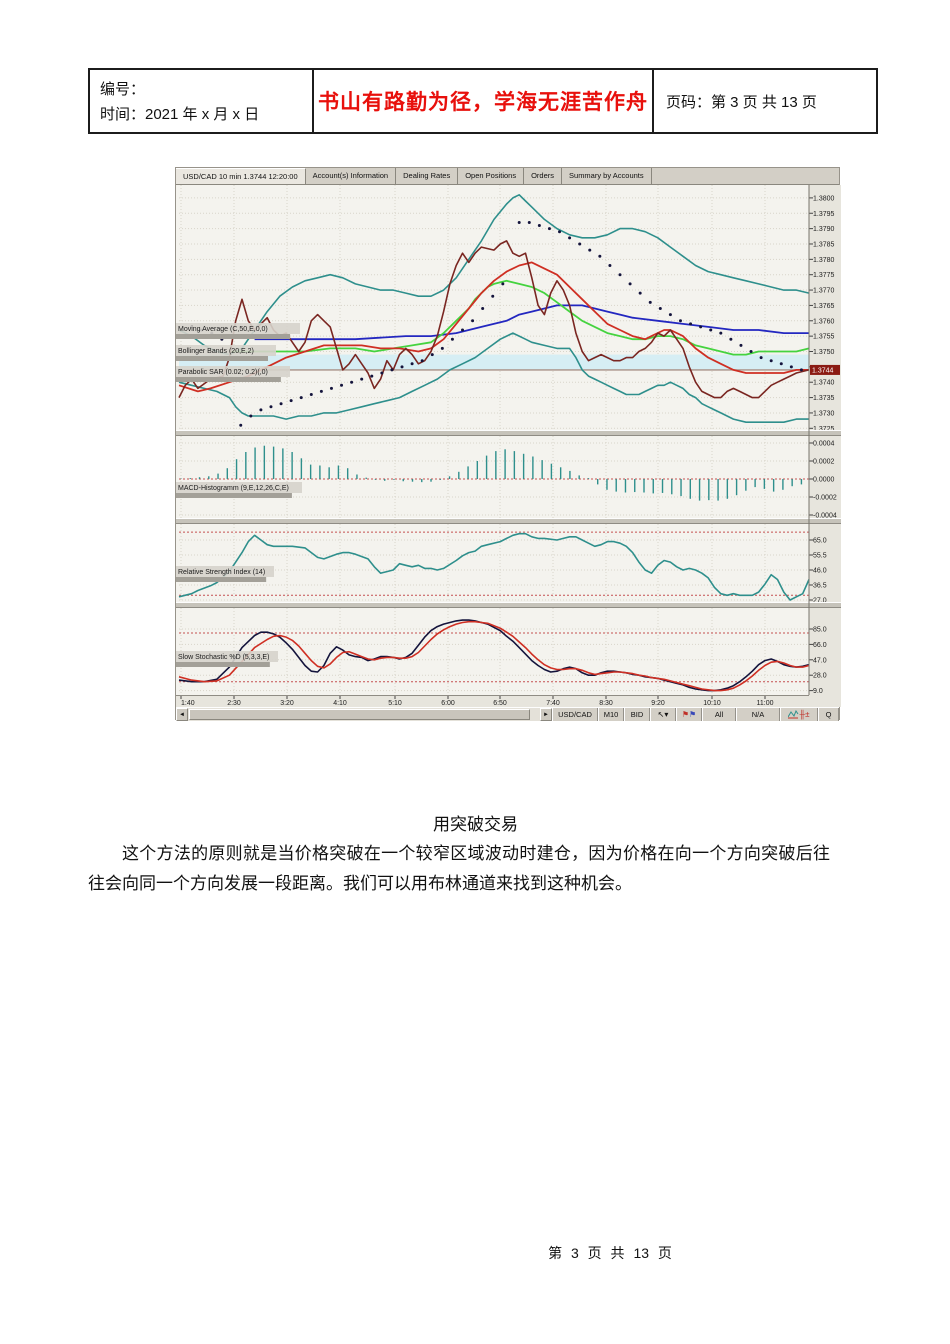 This screenshot has height=1344, width=950. I want to click on filter-all-button: All, so click(719, 714).